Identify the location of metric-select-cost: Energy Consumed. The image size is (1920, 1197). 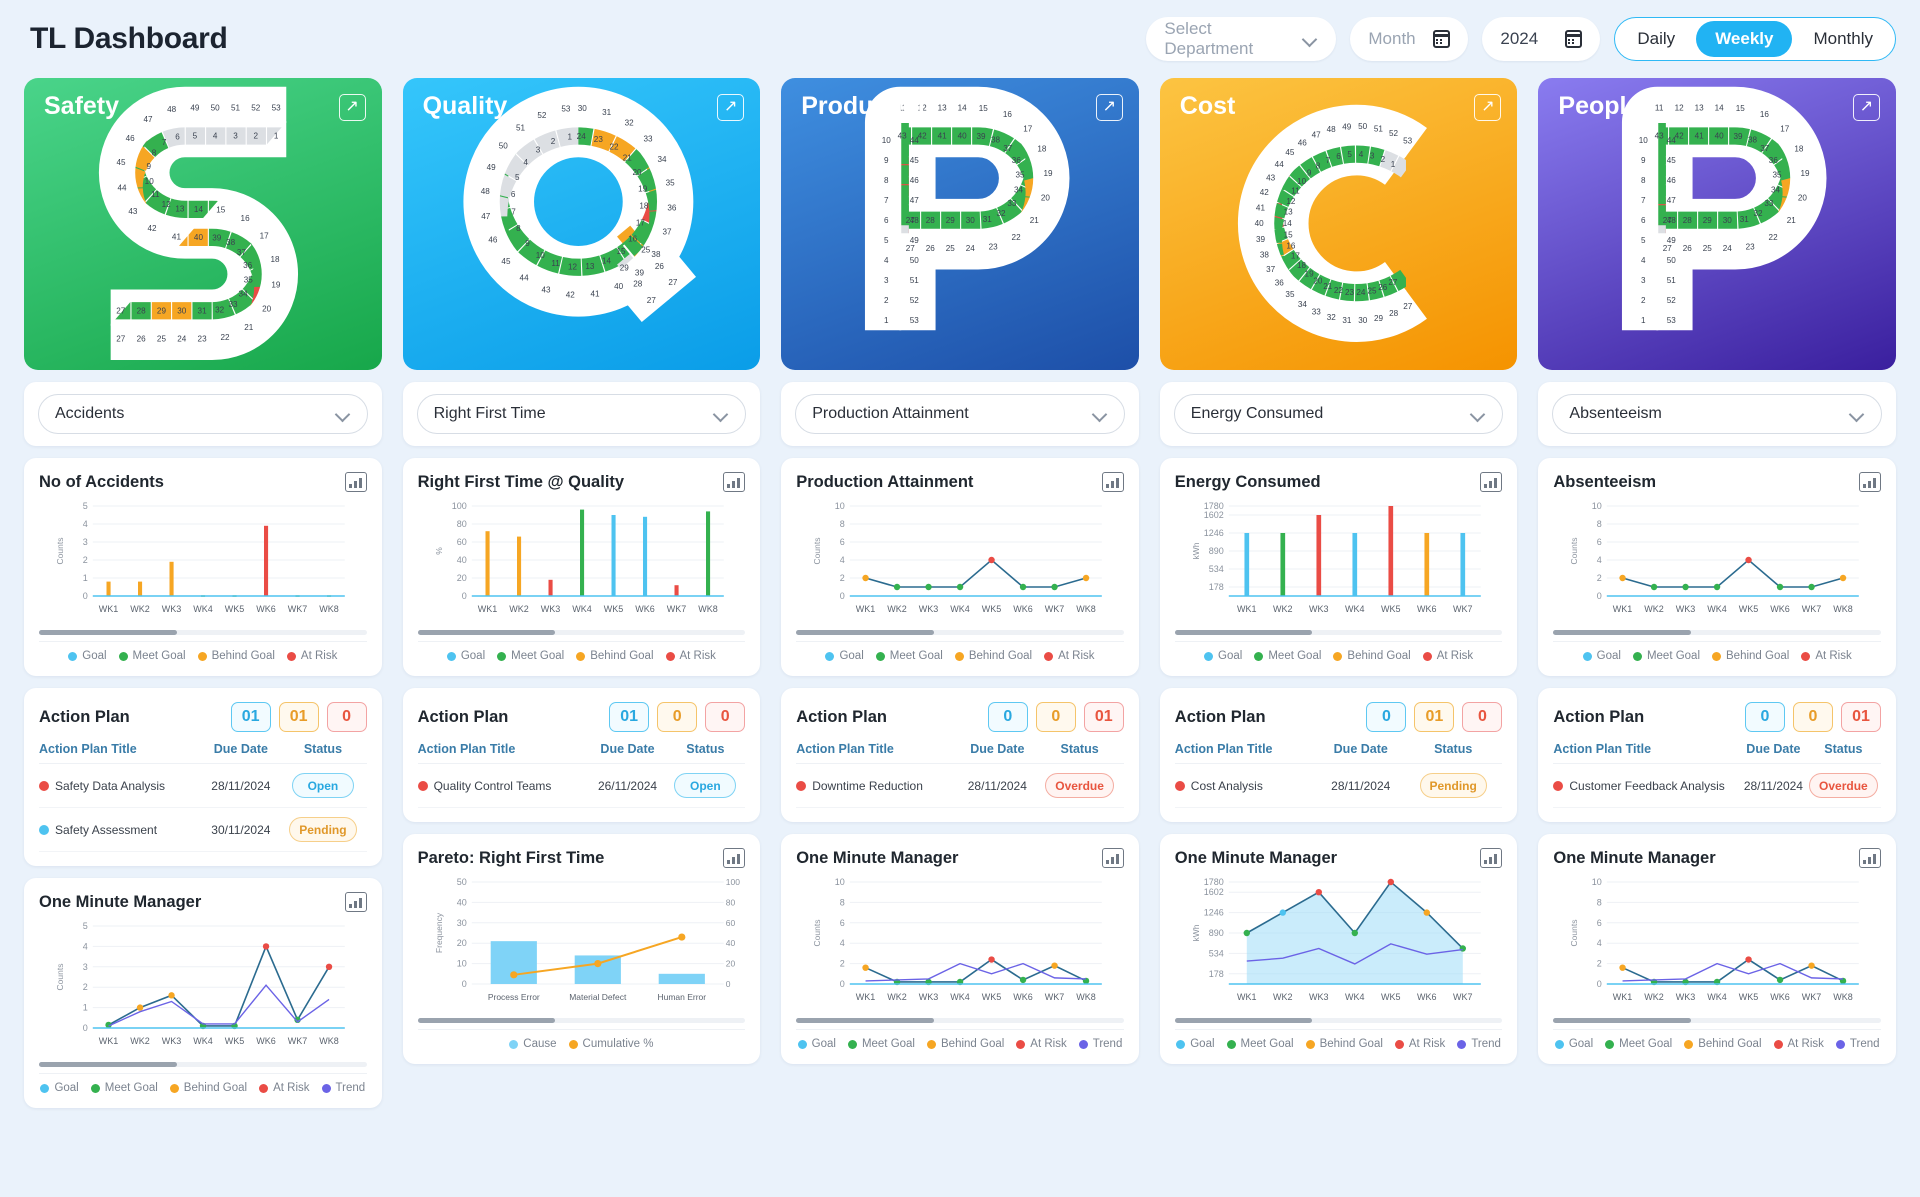
(1338, 414).